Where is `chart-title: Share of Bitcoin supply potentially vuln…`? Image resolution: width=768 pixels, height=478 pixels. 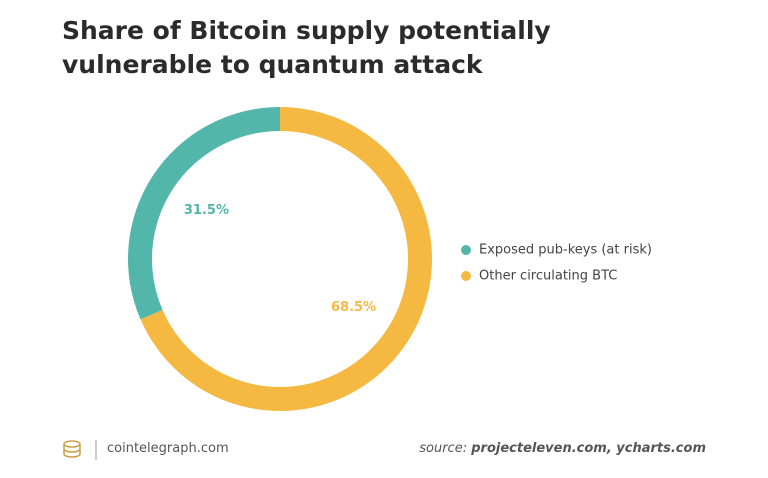
chart-title: Share of Bitcoin supply potentially vuln… is located at coordinates (306, 47).